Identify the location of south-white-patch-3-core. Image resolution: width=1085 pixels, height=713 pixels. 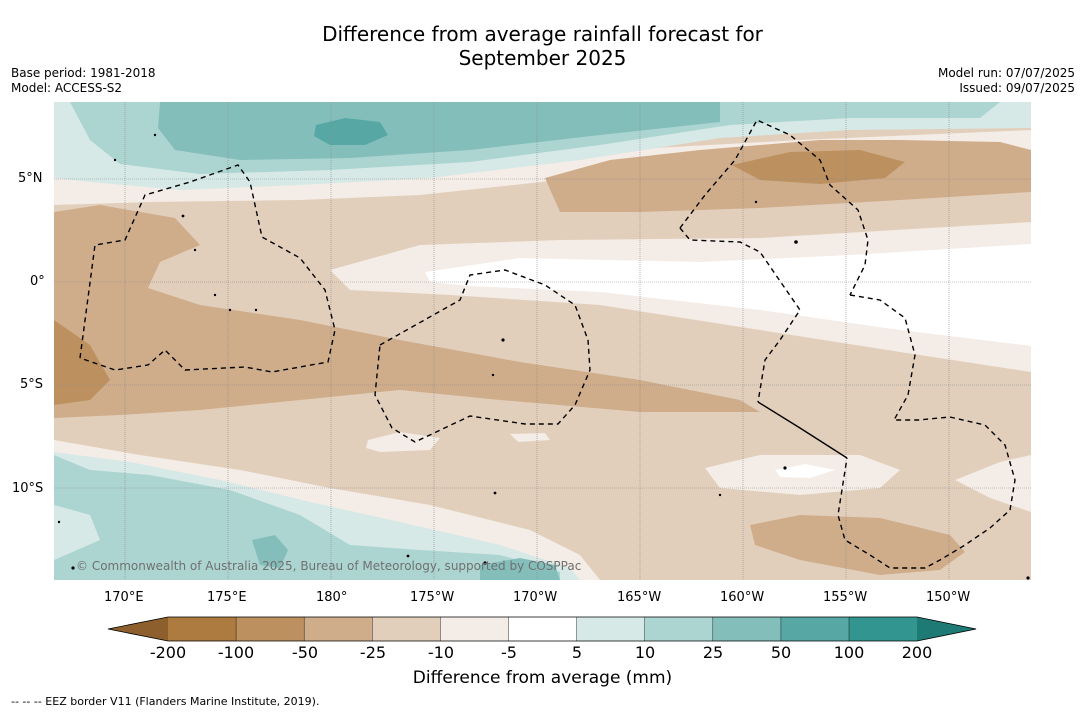
(805, 471).